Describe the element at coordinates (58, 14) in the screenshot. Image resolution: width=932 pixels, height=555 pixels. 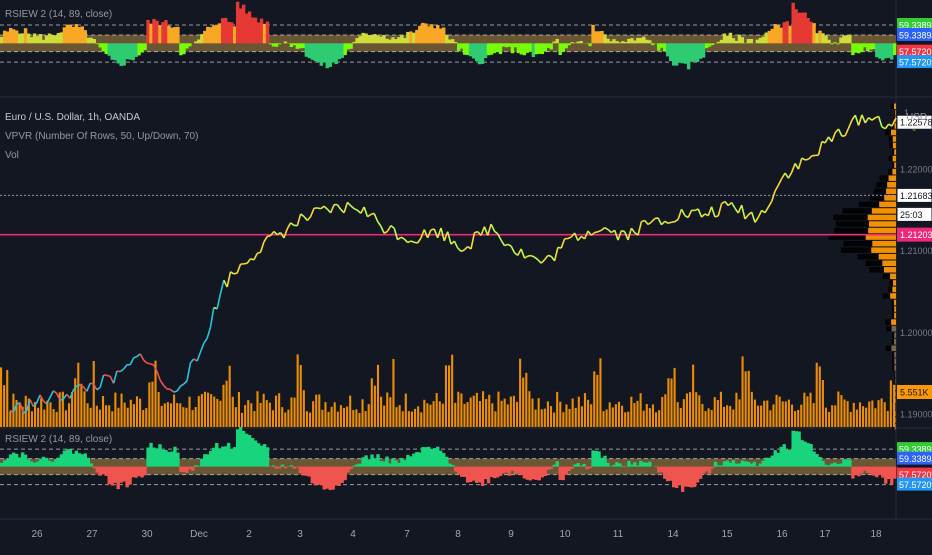
I see `top-indicator-title: RSIEW 2 (14, 89, close)` at that location.